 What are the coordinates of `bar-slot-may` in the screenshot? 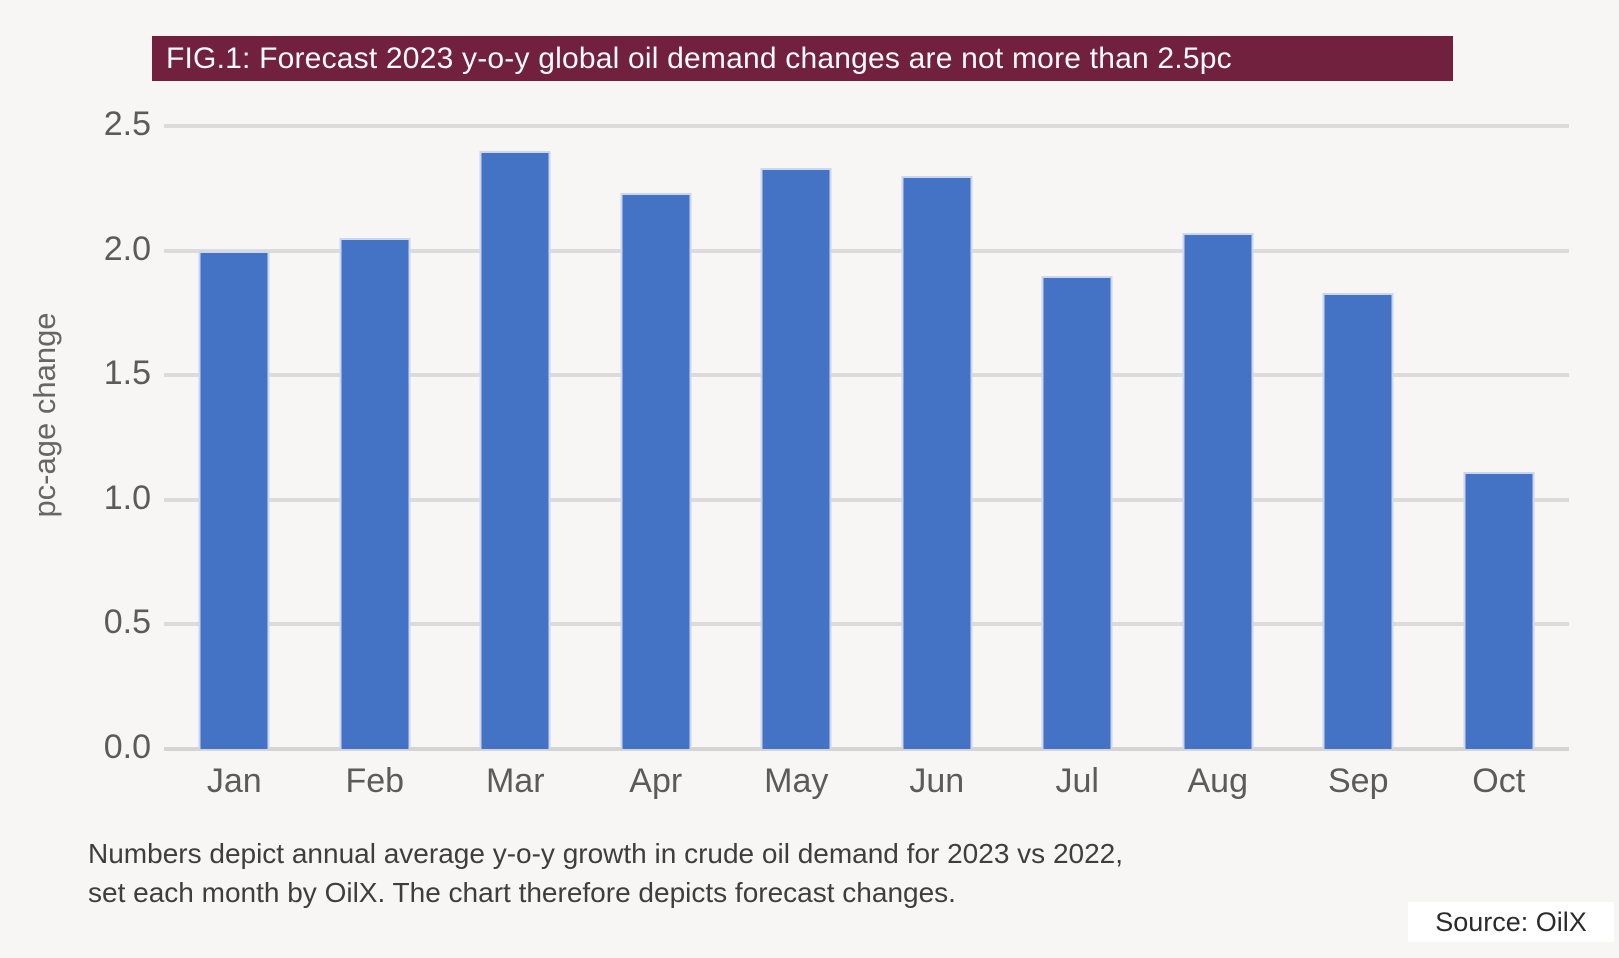 It's located at (796, 437).